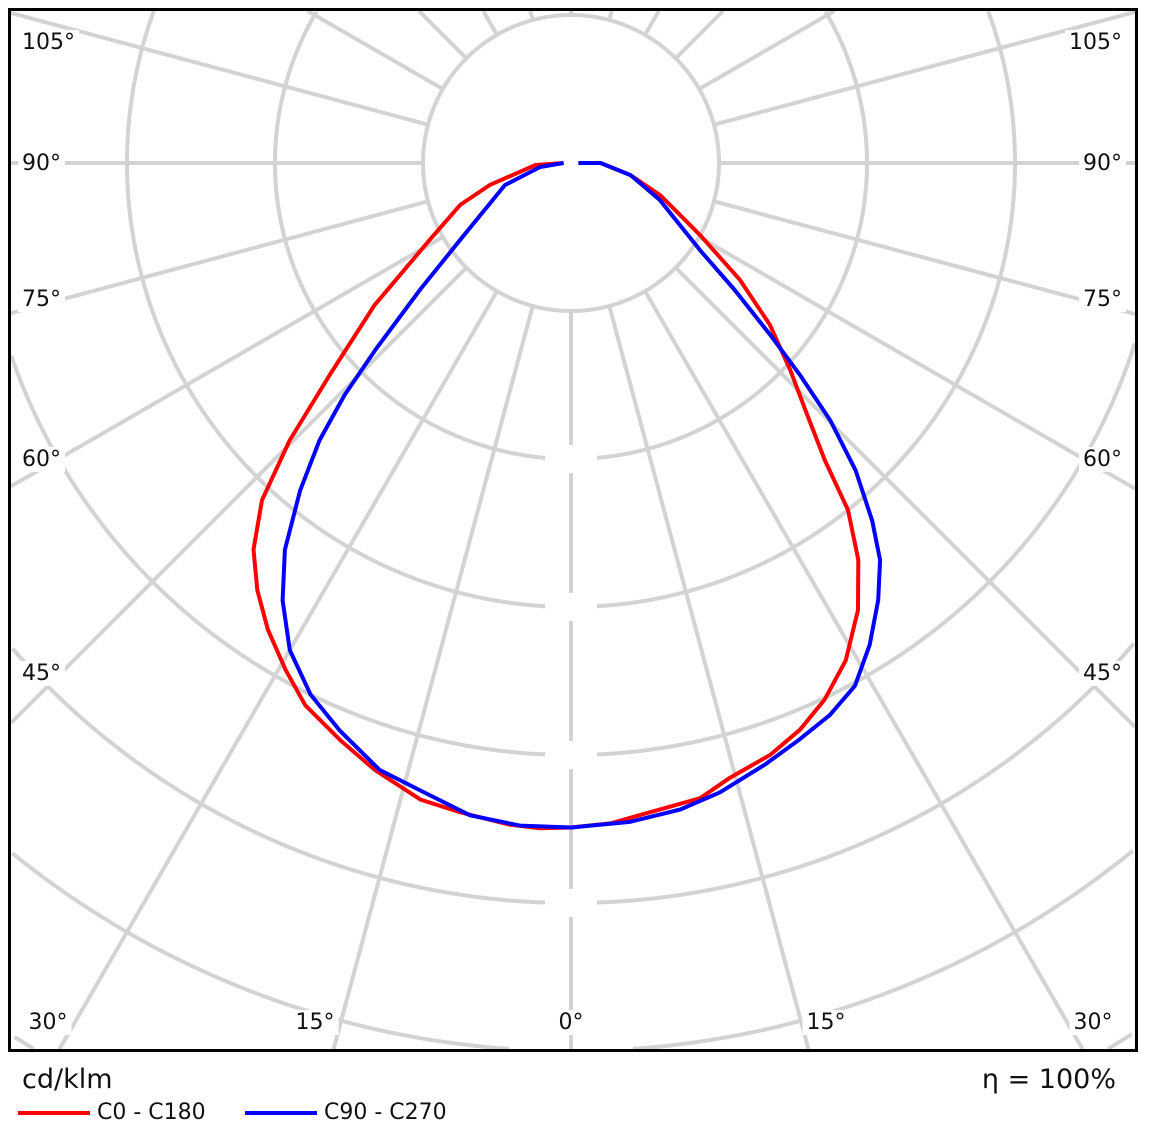 The width and height of the screenshot is (1164, 1140). I want to click on angle-label-left-60: 60°, so click(41, 459).